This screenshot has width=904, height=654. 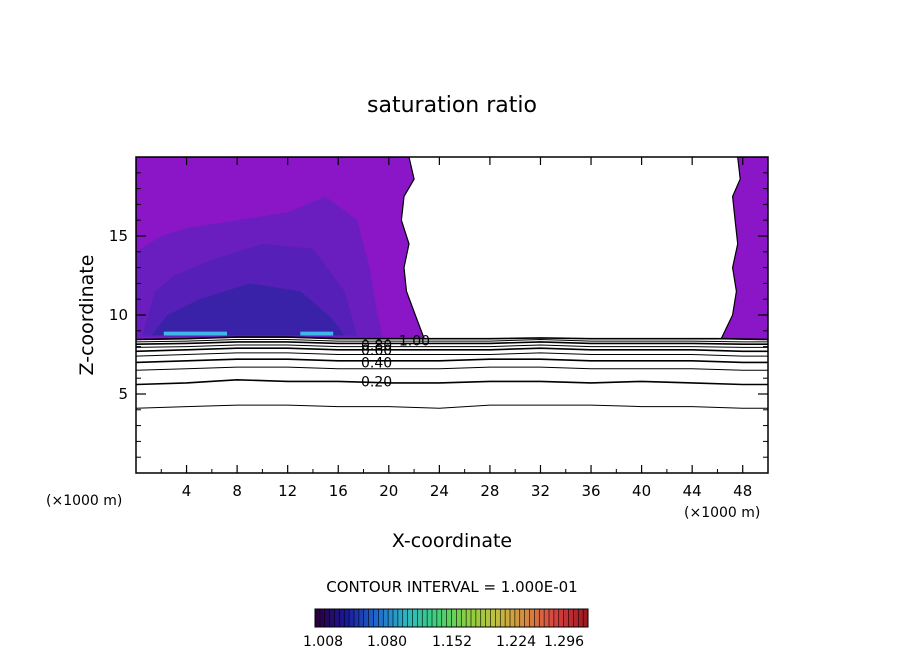 I want to click on x-tick-label: 12, so click(x=287, y=491).